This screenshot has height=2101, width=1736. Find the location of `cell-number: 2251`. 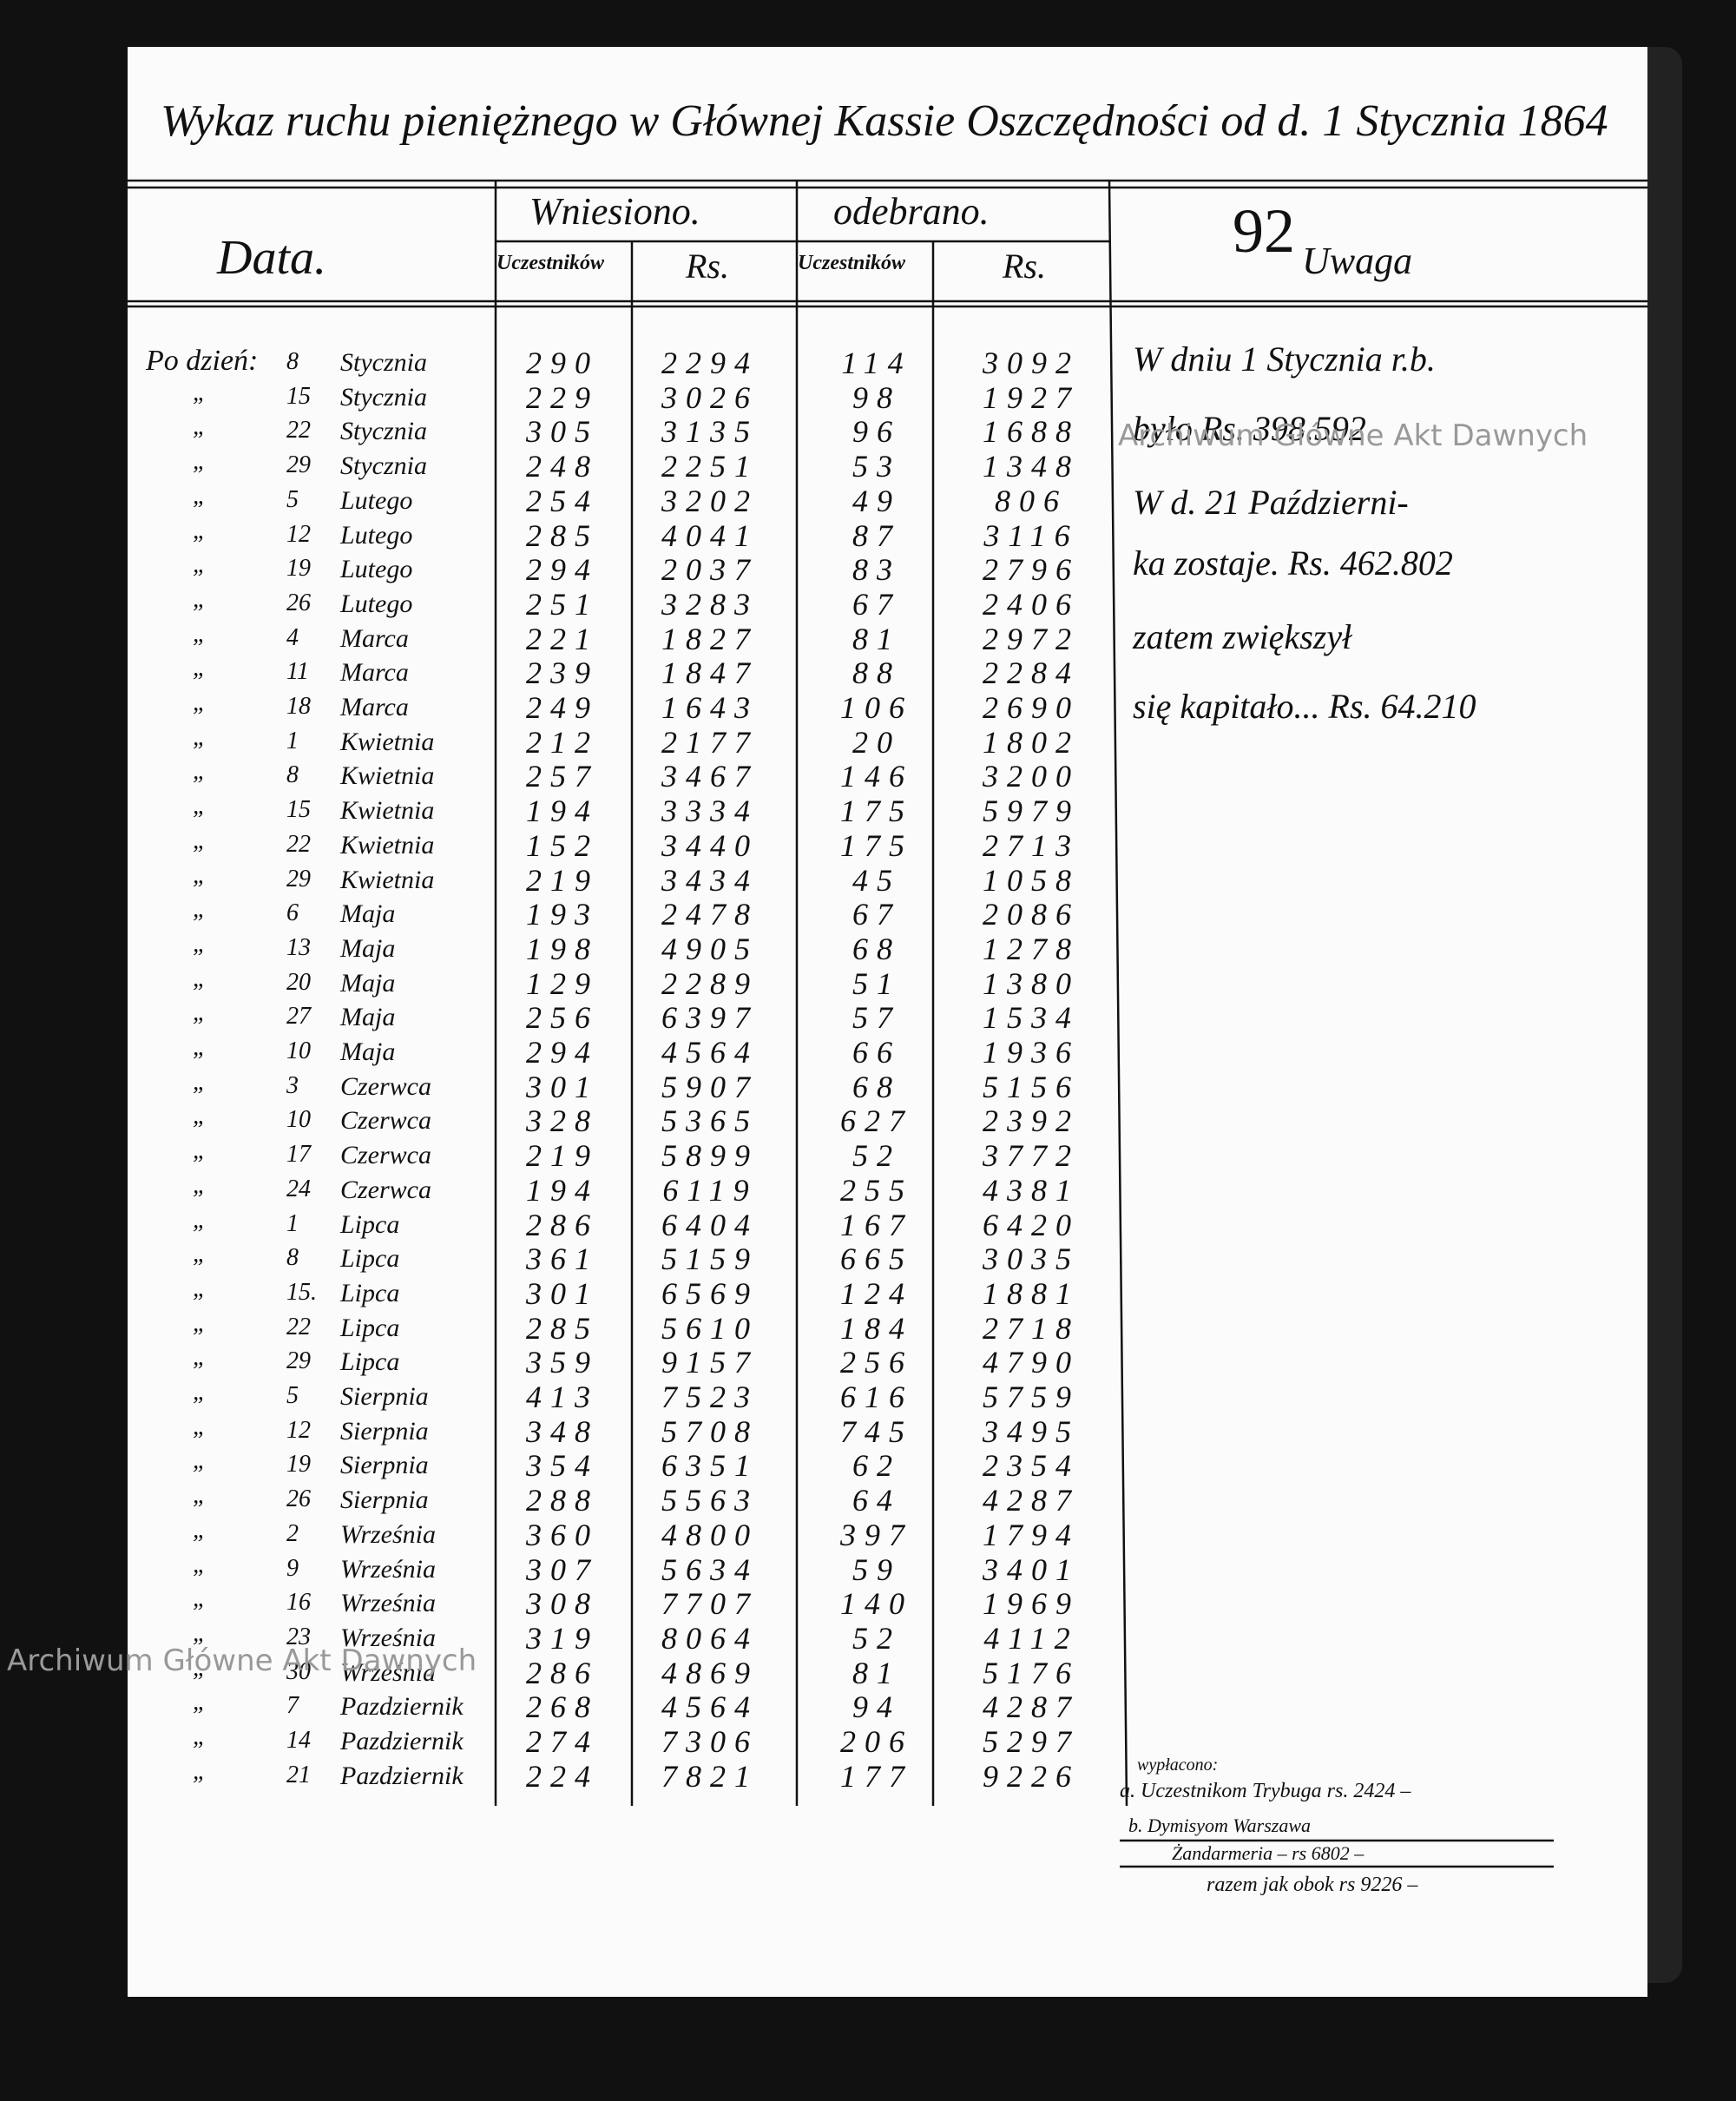

cell-number: 2251 is located at coordinates (710, 467).